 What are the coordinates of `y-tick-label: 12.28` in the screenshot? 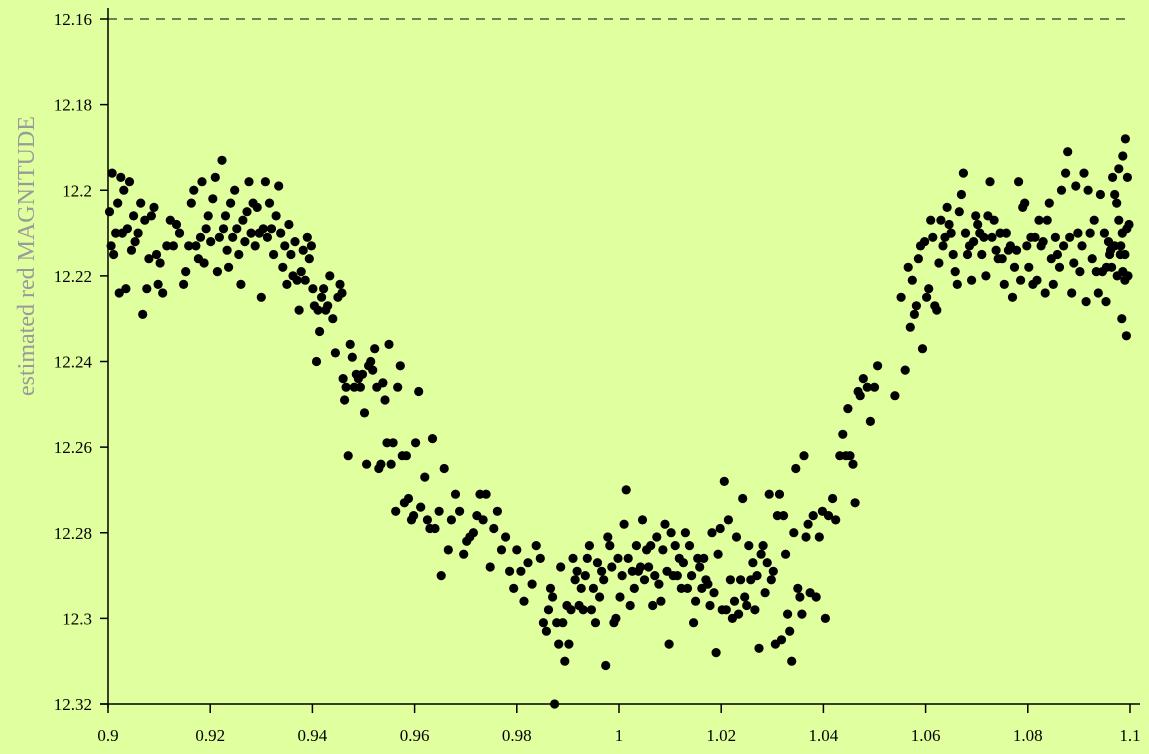 It's located at (73, 533).